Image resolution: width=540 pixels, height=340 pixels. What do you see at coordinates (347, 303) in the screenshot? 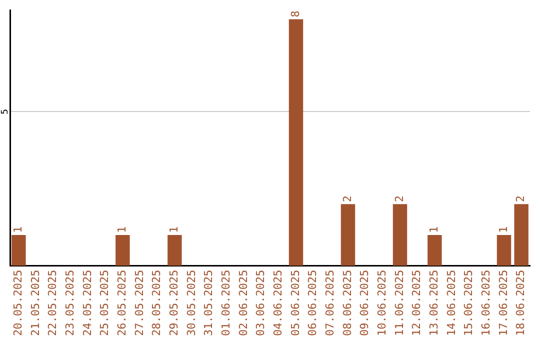
I see `x-tick-label: 08.06.2025` at bounding box center [347, 303].